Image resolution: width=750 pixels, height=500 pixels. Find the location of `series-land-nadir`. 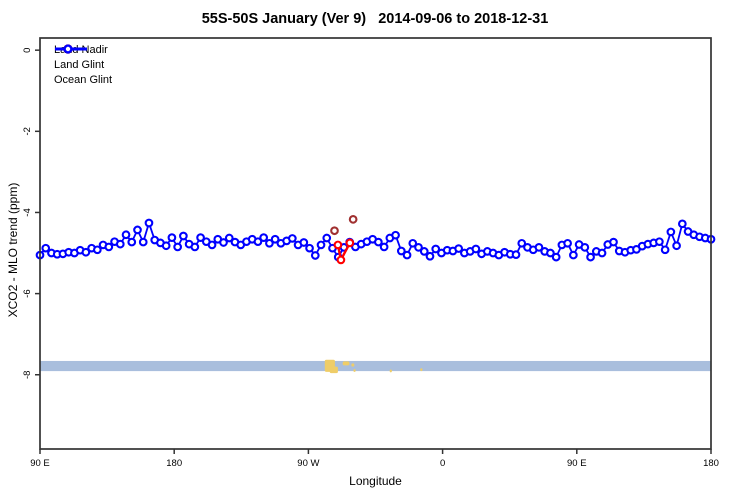

series-land-nadir is located at coordinates (344, 225).